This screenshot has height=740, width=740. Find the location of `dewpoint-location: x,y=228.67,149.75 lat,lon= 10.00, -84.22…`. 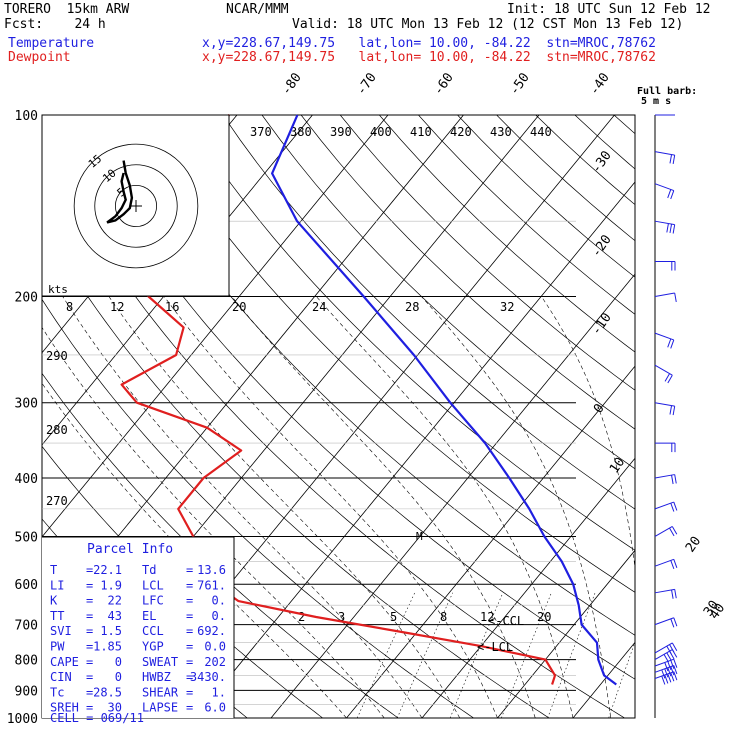

dewpoint-location: x,y=228.67,149.75 lat,lon= 10.00, -84.22… is located at coordinates (429, 57).